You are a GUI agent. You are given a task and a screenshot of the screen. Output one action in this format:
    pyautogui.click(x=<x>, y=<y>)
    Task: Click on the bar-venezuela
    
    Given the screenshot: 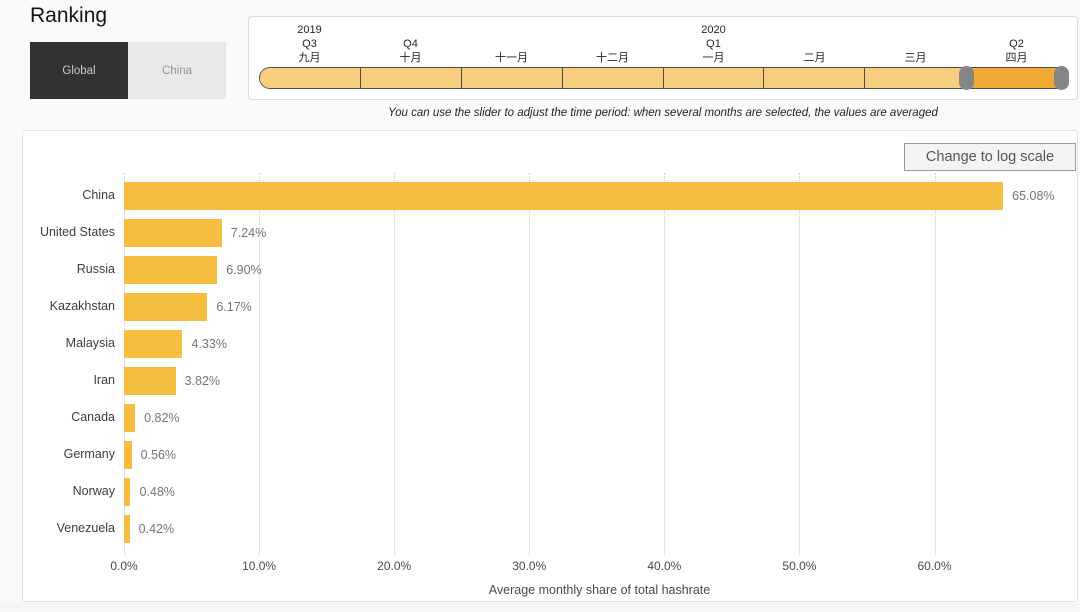 What is the action you would take?
    pyautogui.click(x=127, y=528)
    